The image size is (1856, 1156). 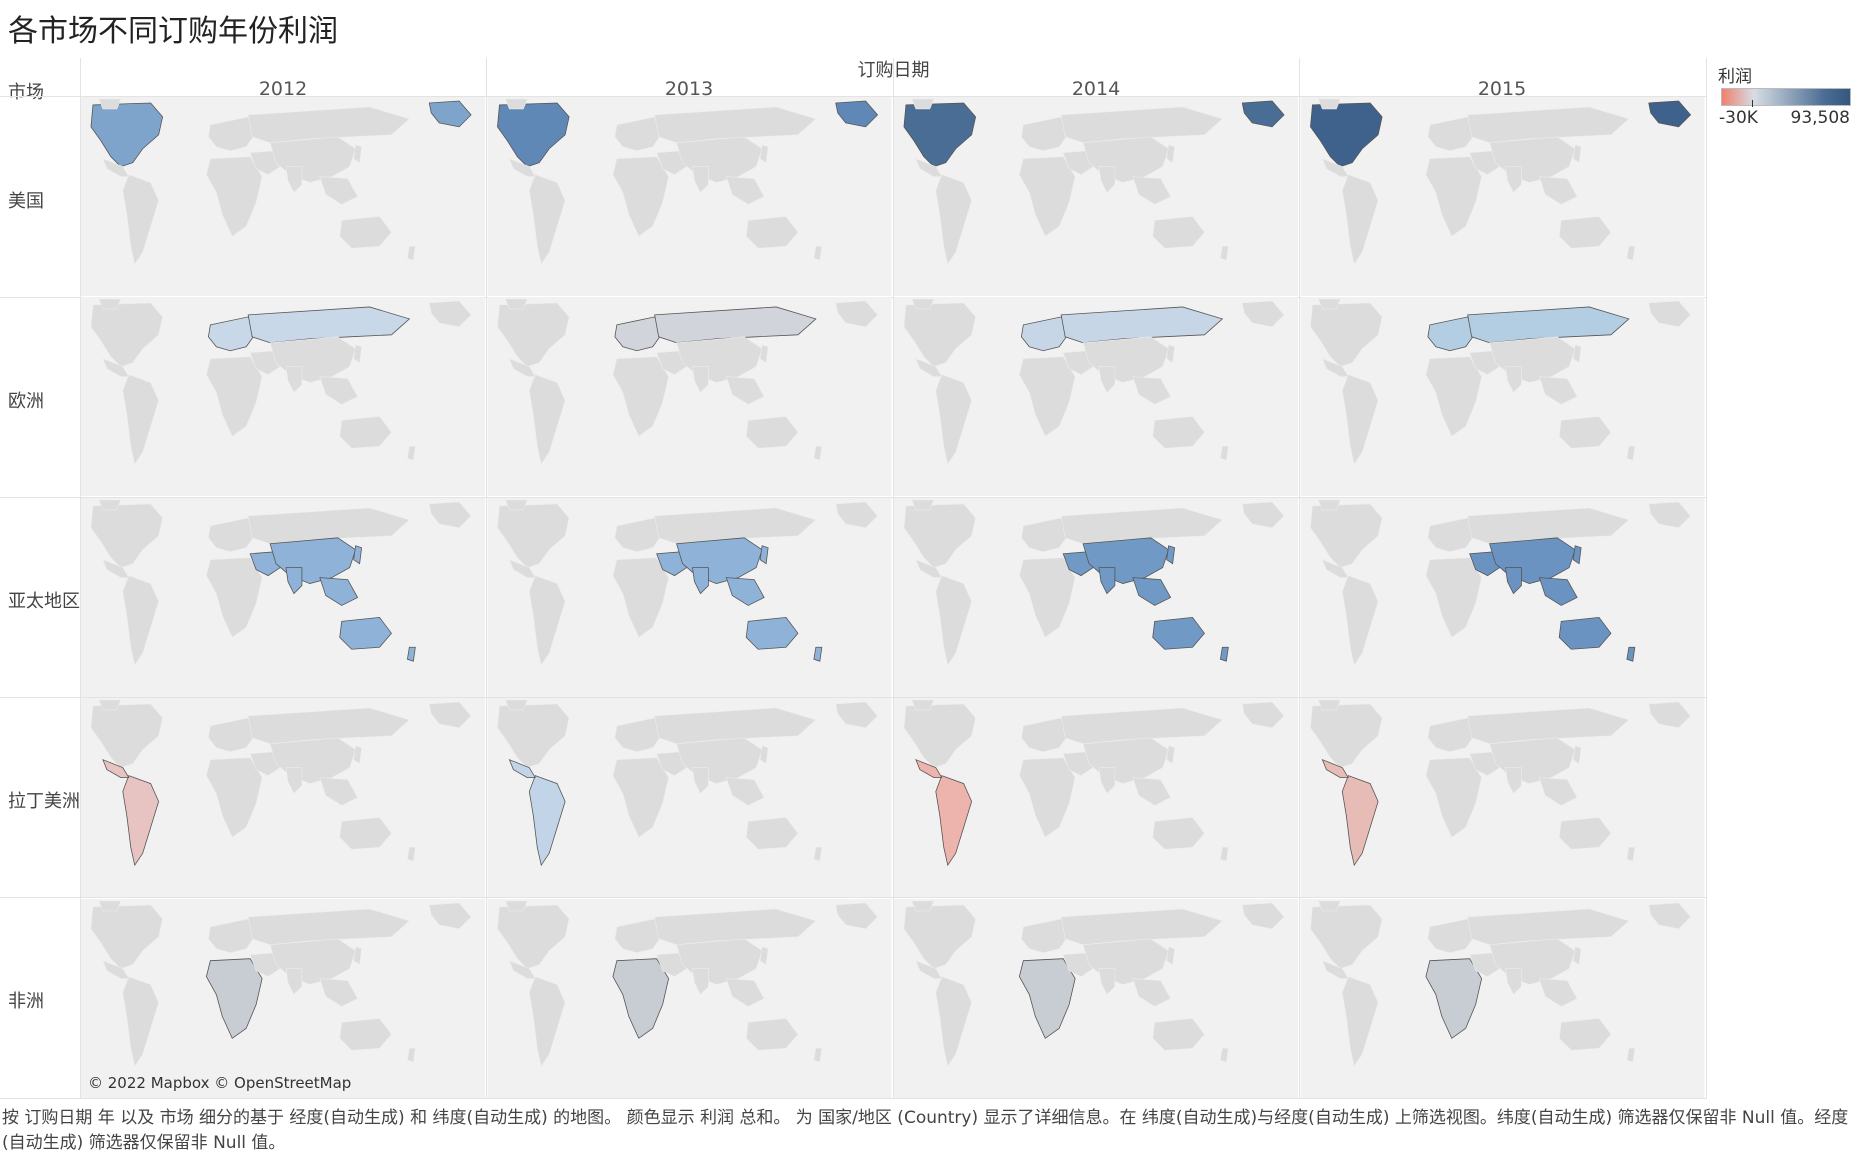 What do you see at coordinates (1738, 118) in the screenshot?
I see `legend-min-label: -30K` at bounding box center [1738, 118].